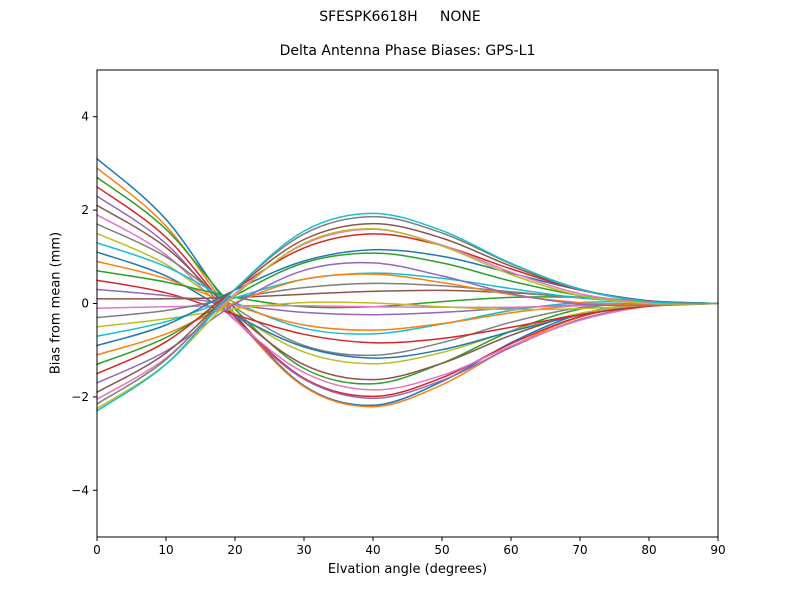  Describe the element at coordinates (407, 569) in the screenshot. I see `x-axis-label: Elvation angle (degrees)` at that location.